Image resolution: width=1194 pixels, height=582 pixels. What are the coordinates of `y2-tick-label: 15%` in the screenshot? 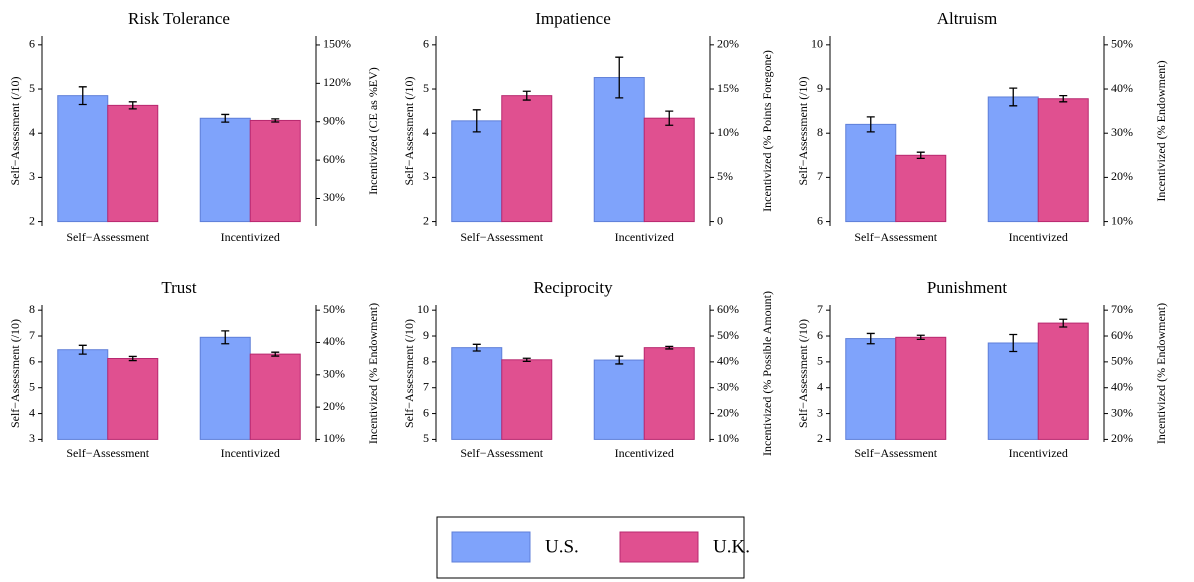 It's located at (728, 88).